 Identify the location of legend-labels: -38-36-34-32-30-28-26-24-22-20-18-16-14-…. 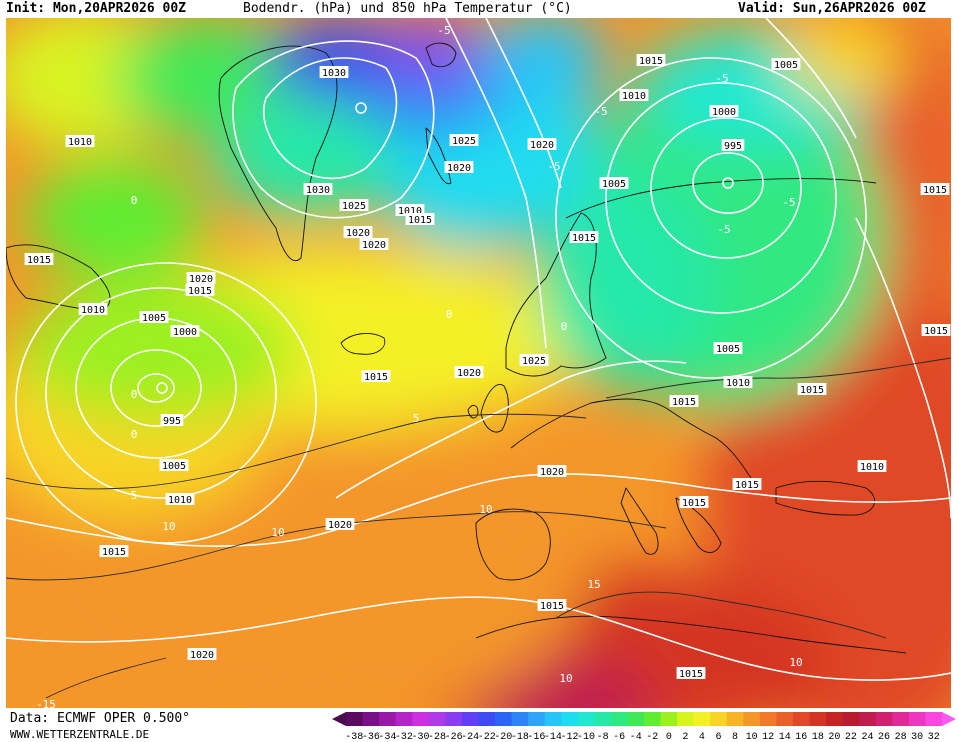
(642, 737).